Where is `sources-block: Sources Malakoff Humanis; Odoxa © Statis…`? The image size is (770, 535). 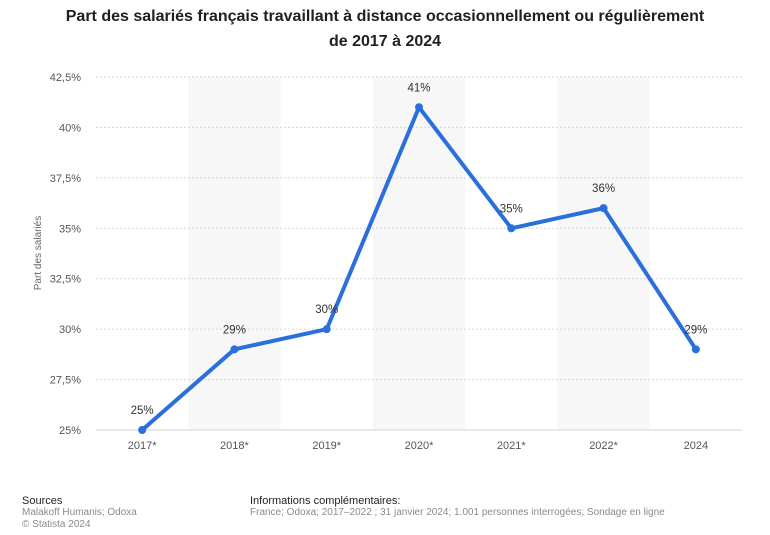 sources-block: Sources Malakoff Humanis; Odoxa © Statis… is located at coordinates (79, 513).